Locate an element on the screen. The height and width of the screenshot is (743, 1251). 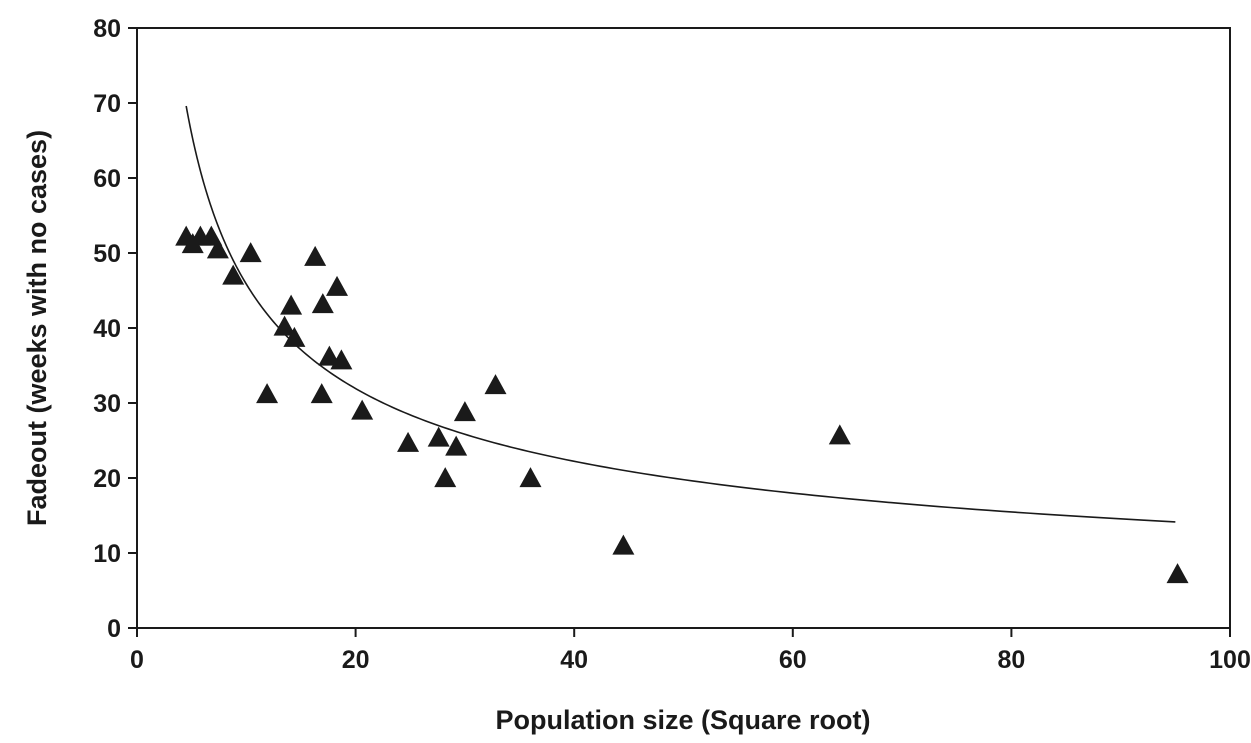
y-tick-label: 60 is located at coordinates (107, 179).